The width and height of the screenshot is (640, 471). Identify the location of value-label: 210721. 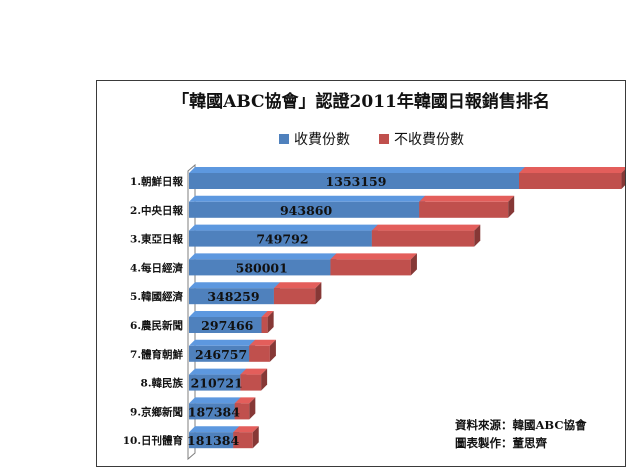
(217, 383).